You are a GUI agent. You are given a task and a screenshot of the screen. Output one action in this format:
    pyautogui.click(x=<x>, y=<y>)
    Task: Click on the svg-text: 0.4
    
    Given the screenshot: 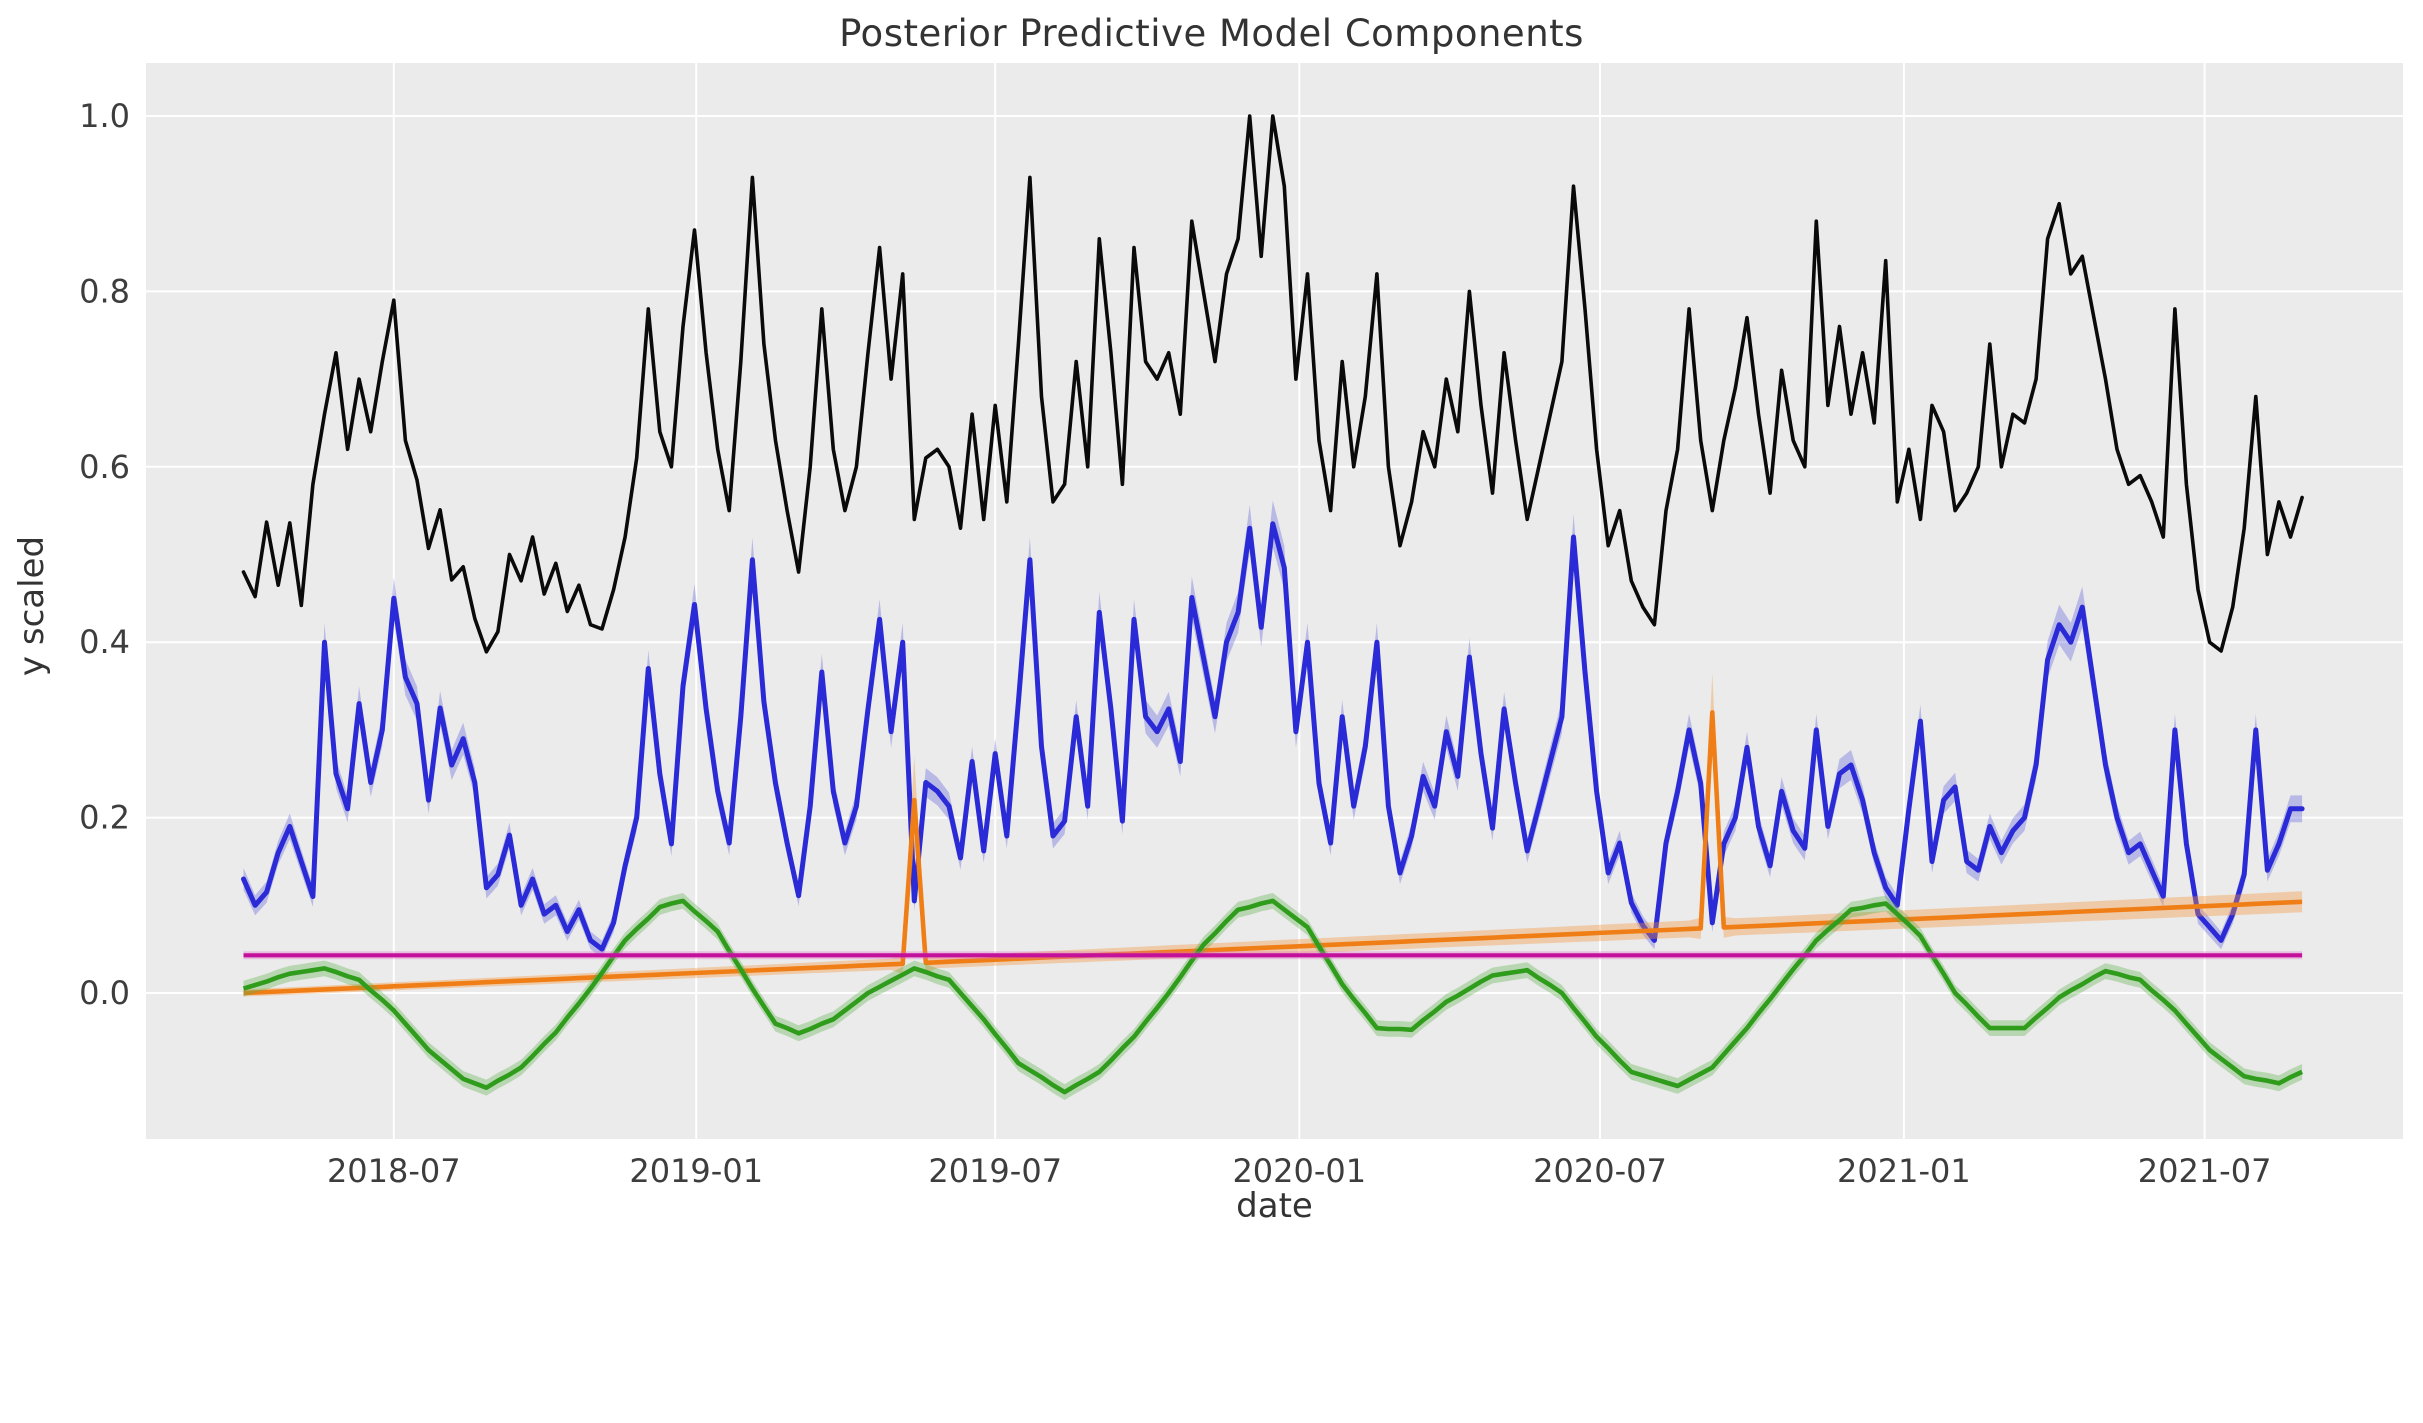 What is the action you would take?
    pyautogui.click(x=104, y=642)
    